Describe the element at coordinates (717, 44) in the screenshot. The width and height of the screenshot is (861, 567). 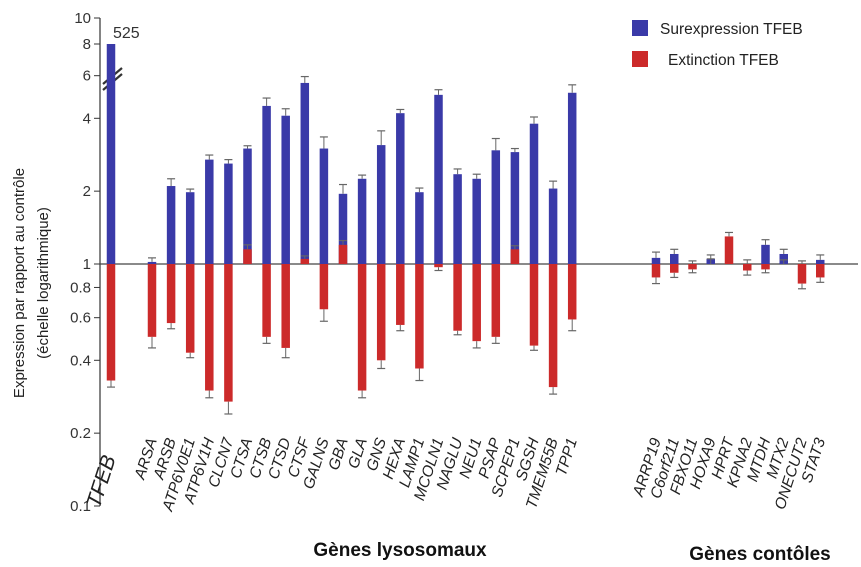
I see `legend: Surexpression TFEB Extinction TFEB` at that location.